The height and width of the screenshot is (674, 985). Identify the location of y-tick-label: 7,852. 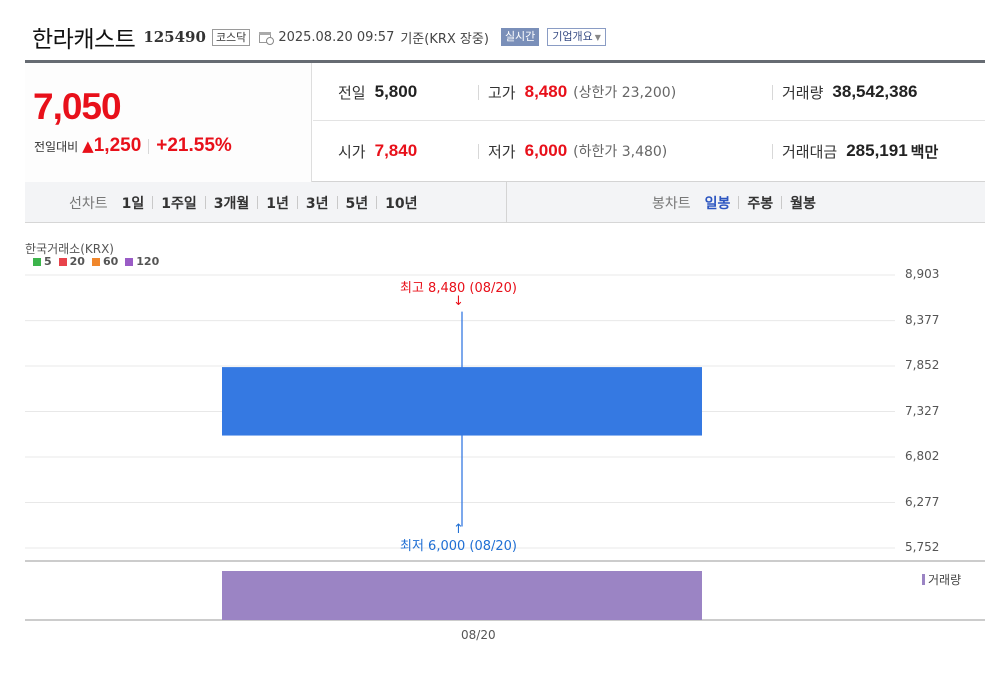
(922, 365).